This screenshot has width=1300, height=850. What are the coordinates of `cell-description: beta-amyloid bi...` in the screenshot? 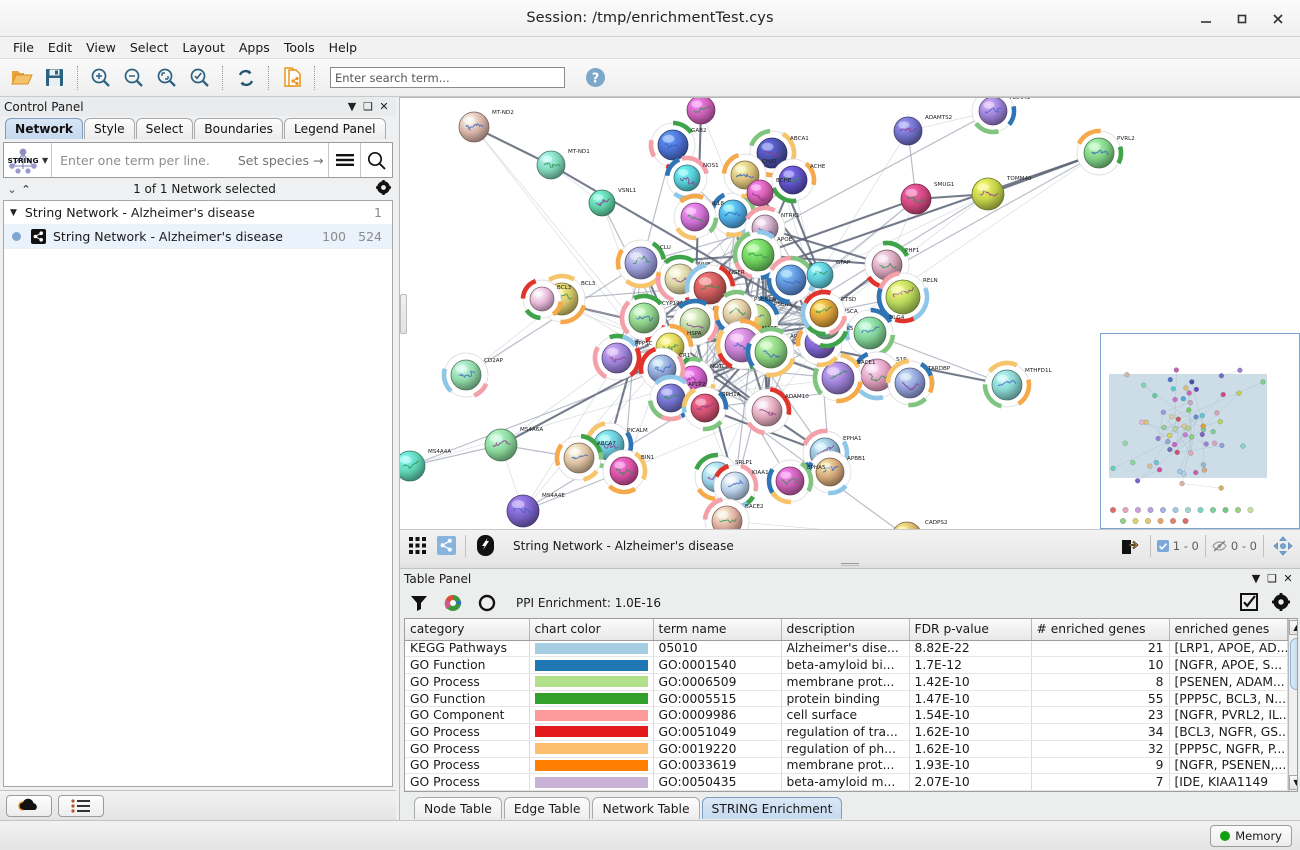 It's located at (845, 665).